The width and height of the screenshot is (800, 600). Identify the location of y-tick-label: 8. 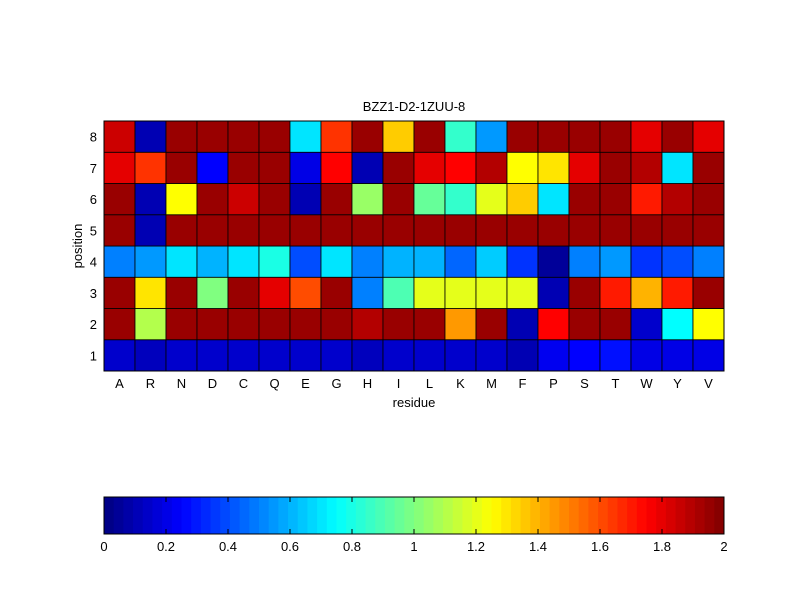
(93, 137).